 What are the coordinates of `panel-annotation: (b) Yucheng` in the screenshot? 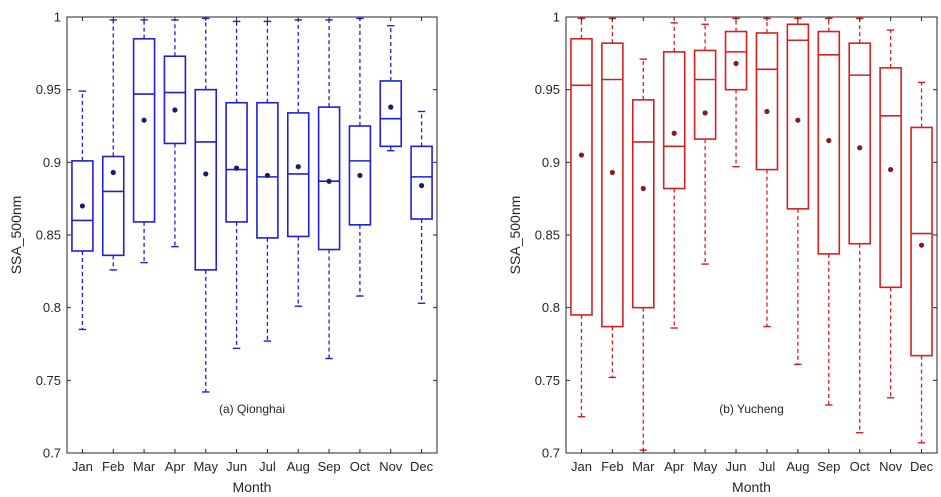 It's located at (751, 409).